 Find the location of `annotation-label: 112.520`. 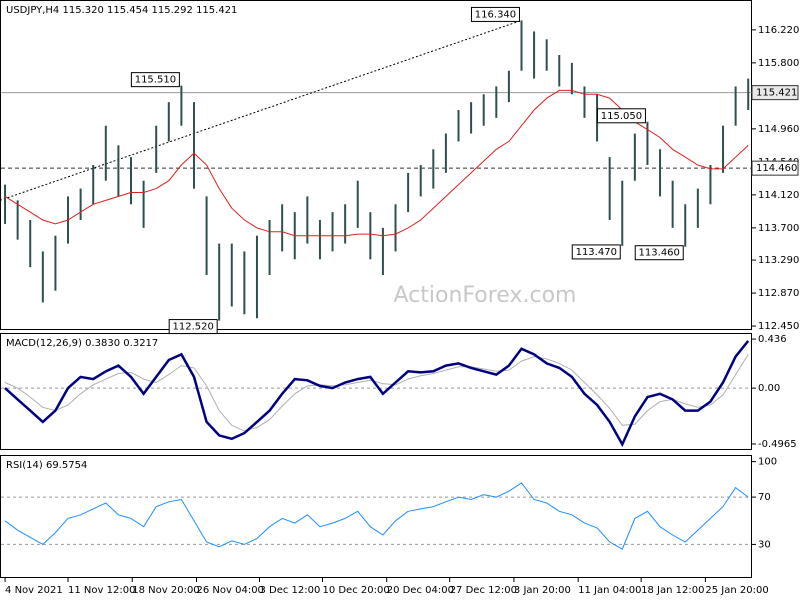

annotation-label: 112.520 is located at coordinates (192, 327).